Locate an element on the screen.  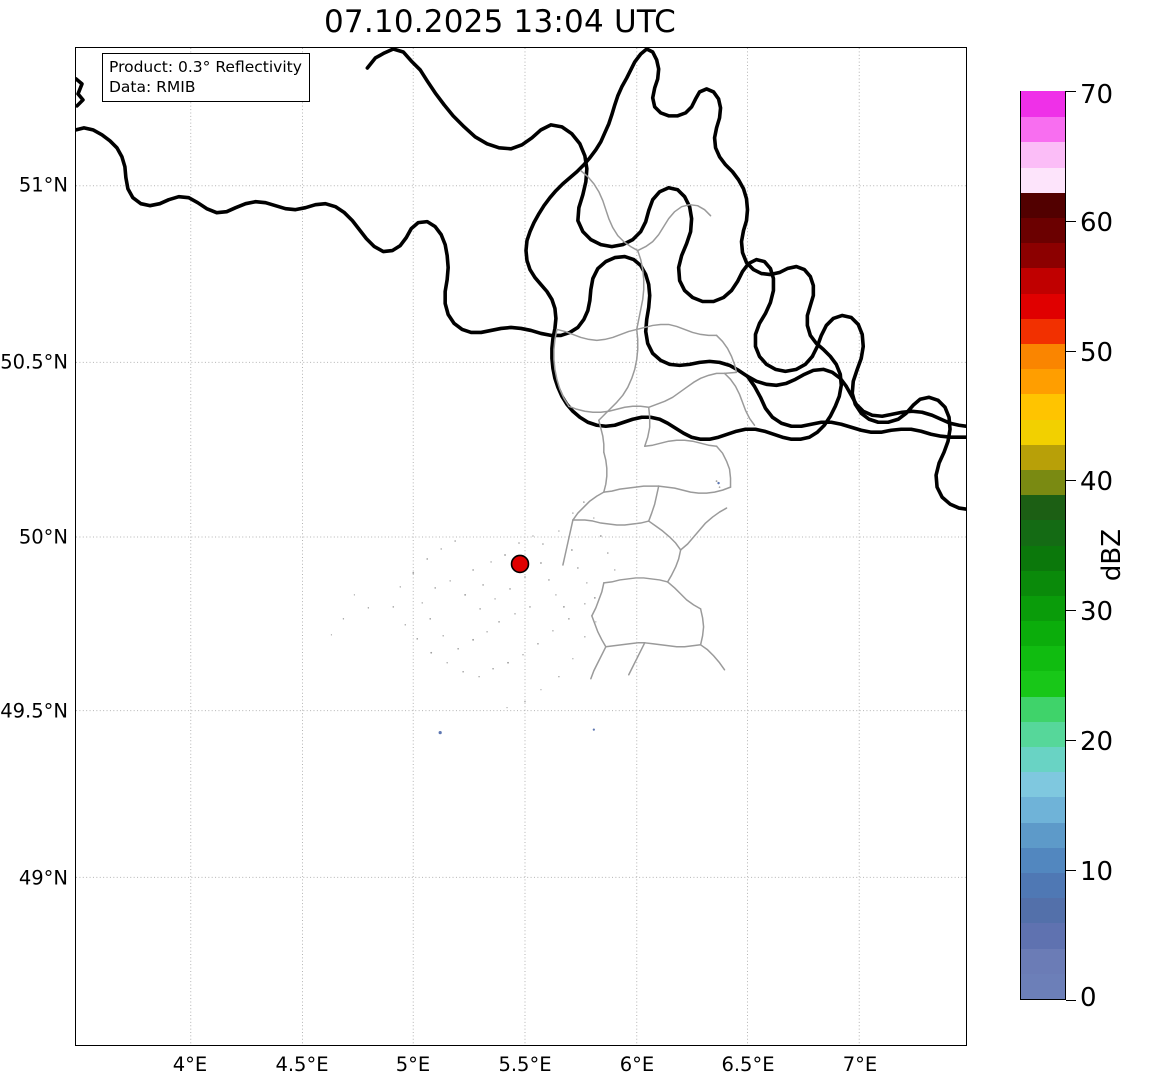
product-info-data: Data: RMIB is located at coordinates (152, 87).